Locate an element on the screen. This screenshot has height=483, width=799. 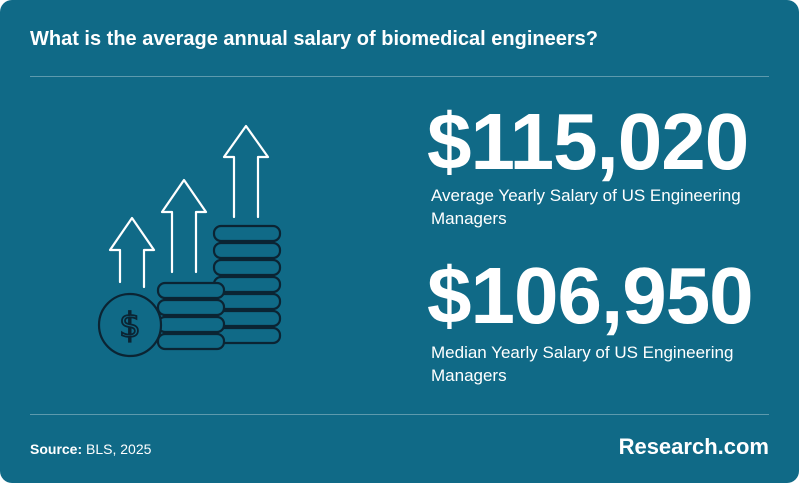
arrow-tall-icon is located at coordinates (246, 171).